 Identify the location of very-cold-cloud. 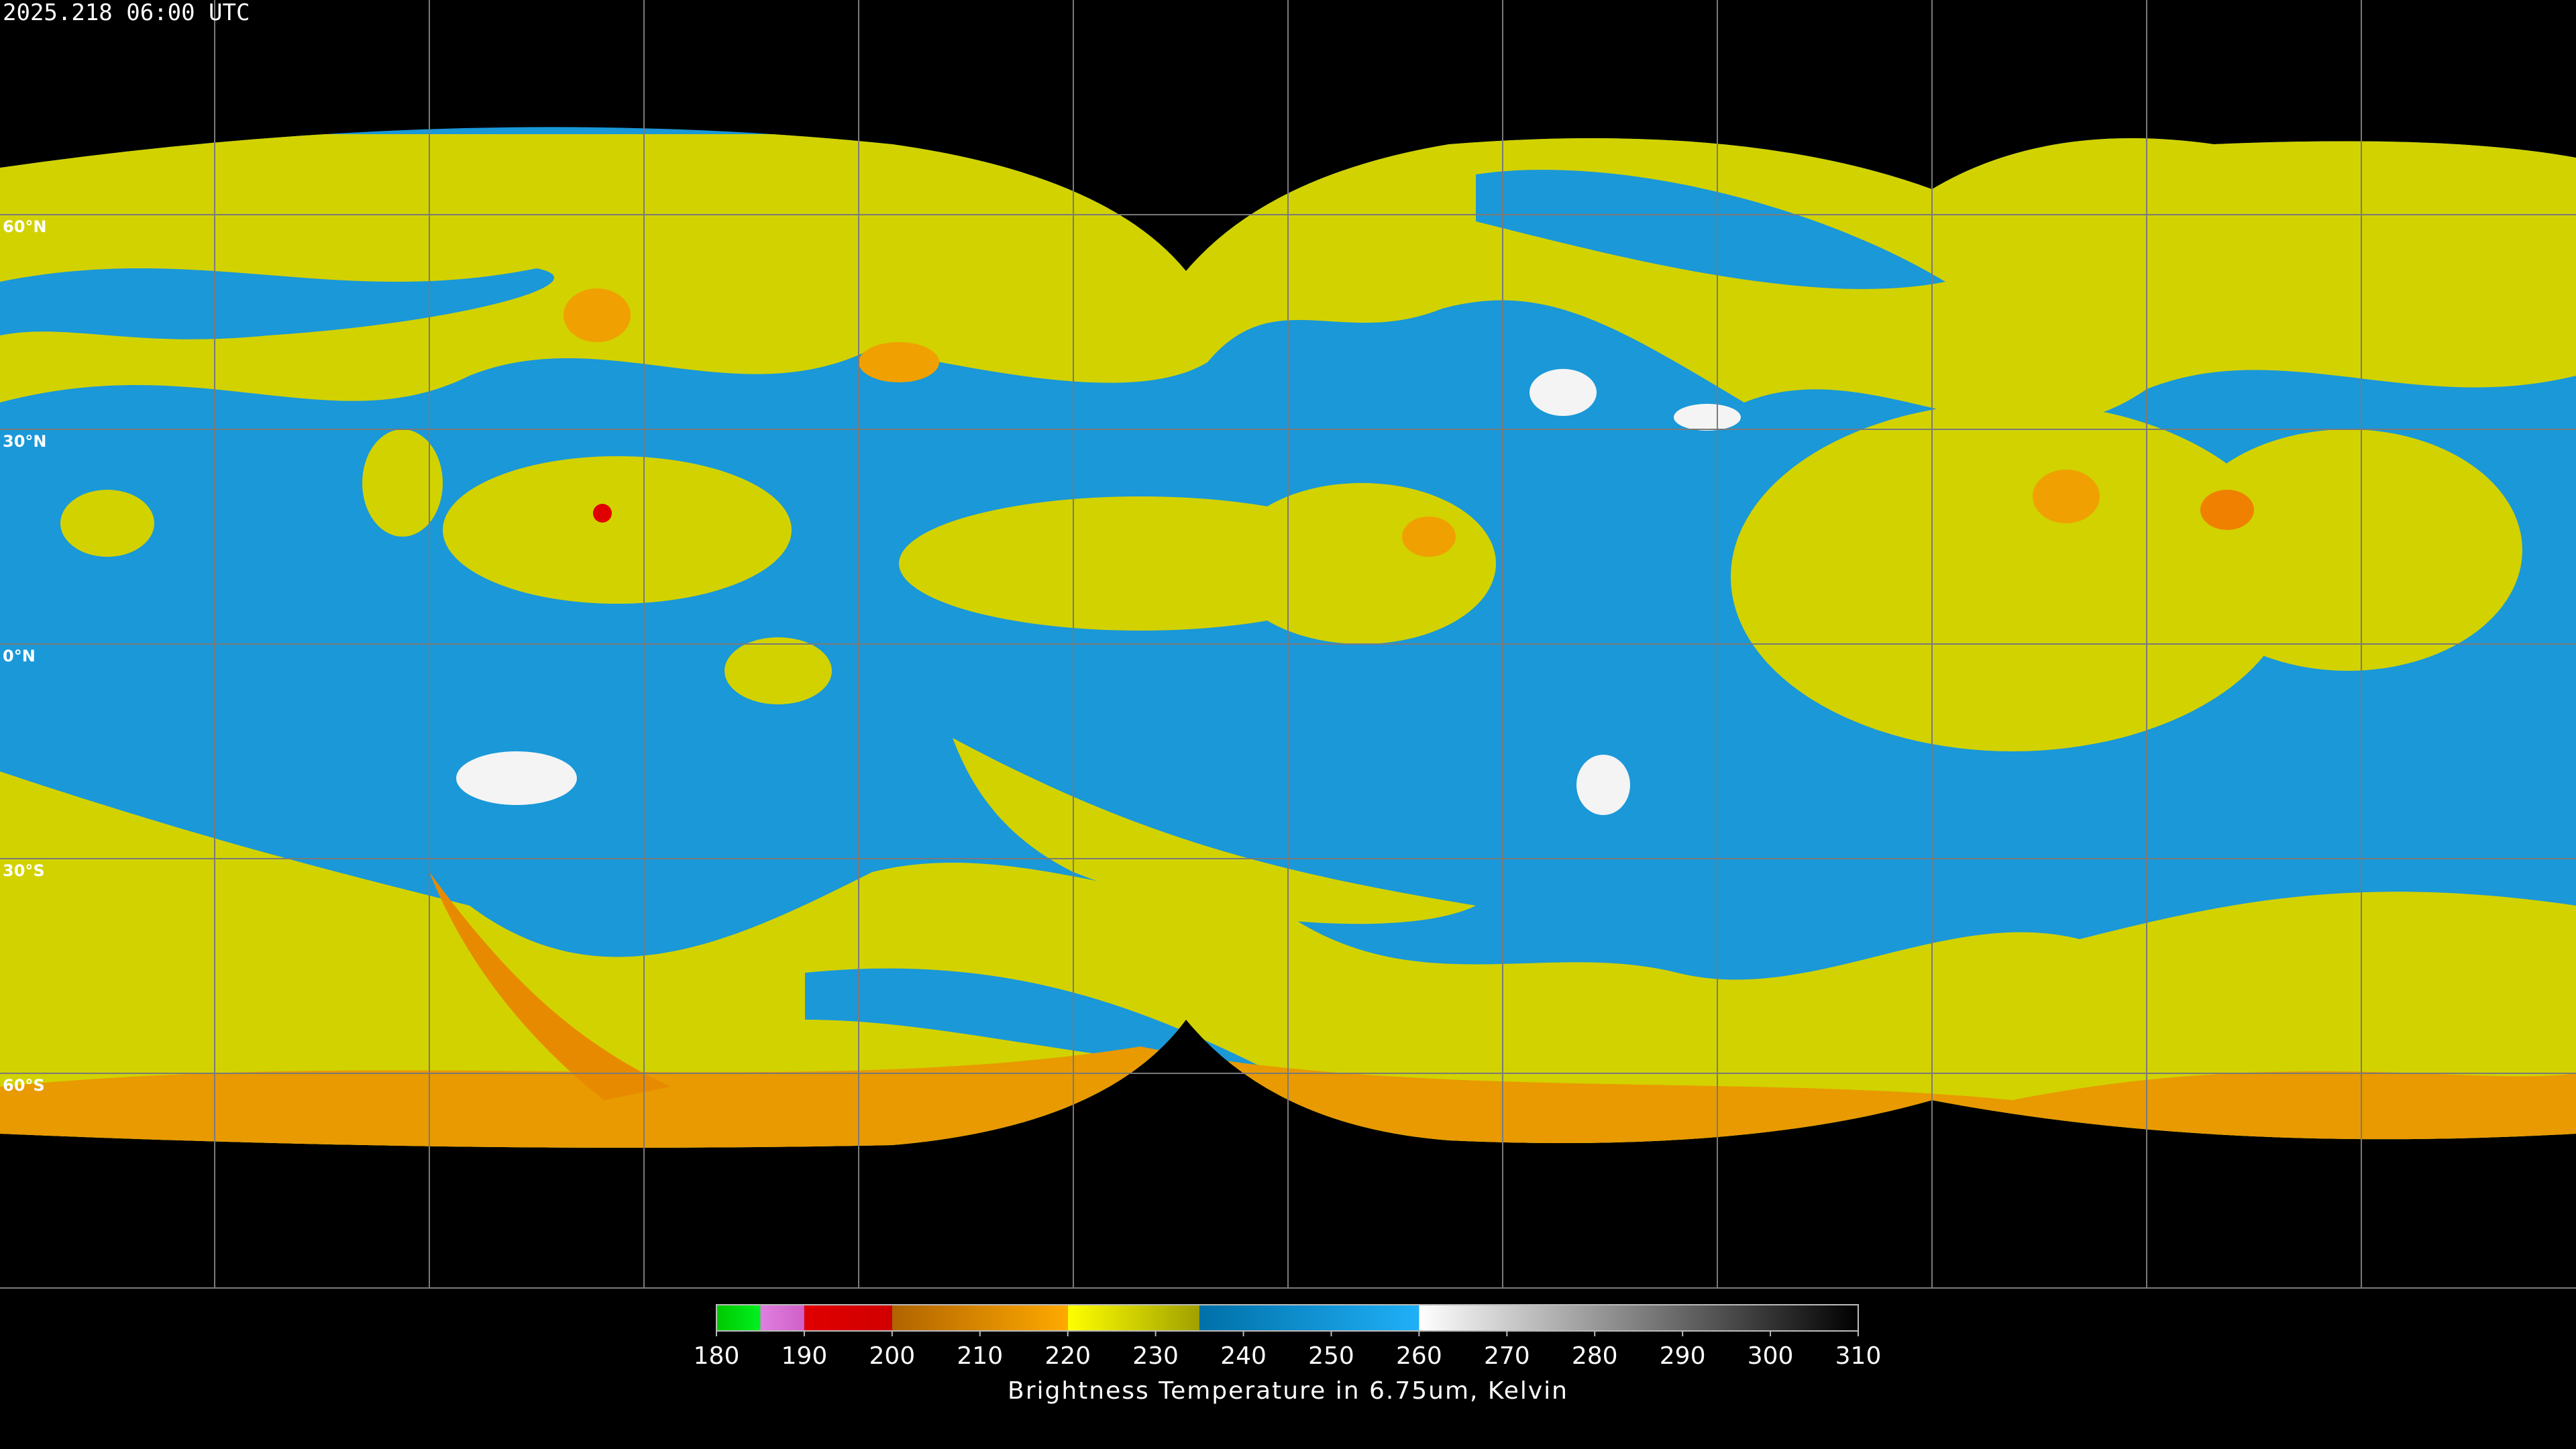
(602, 513).